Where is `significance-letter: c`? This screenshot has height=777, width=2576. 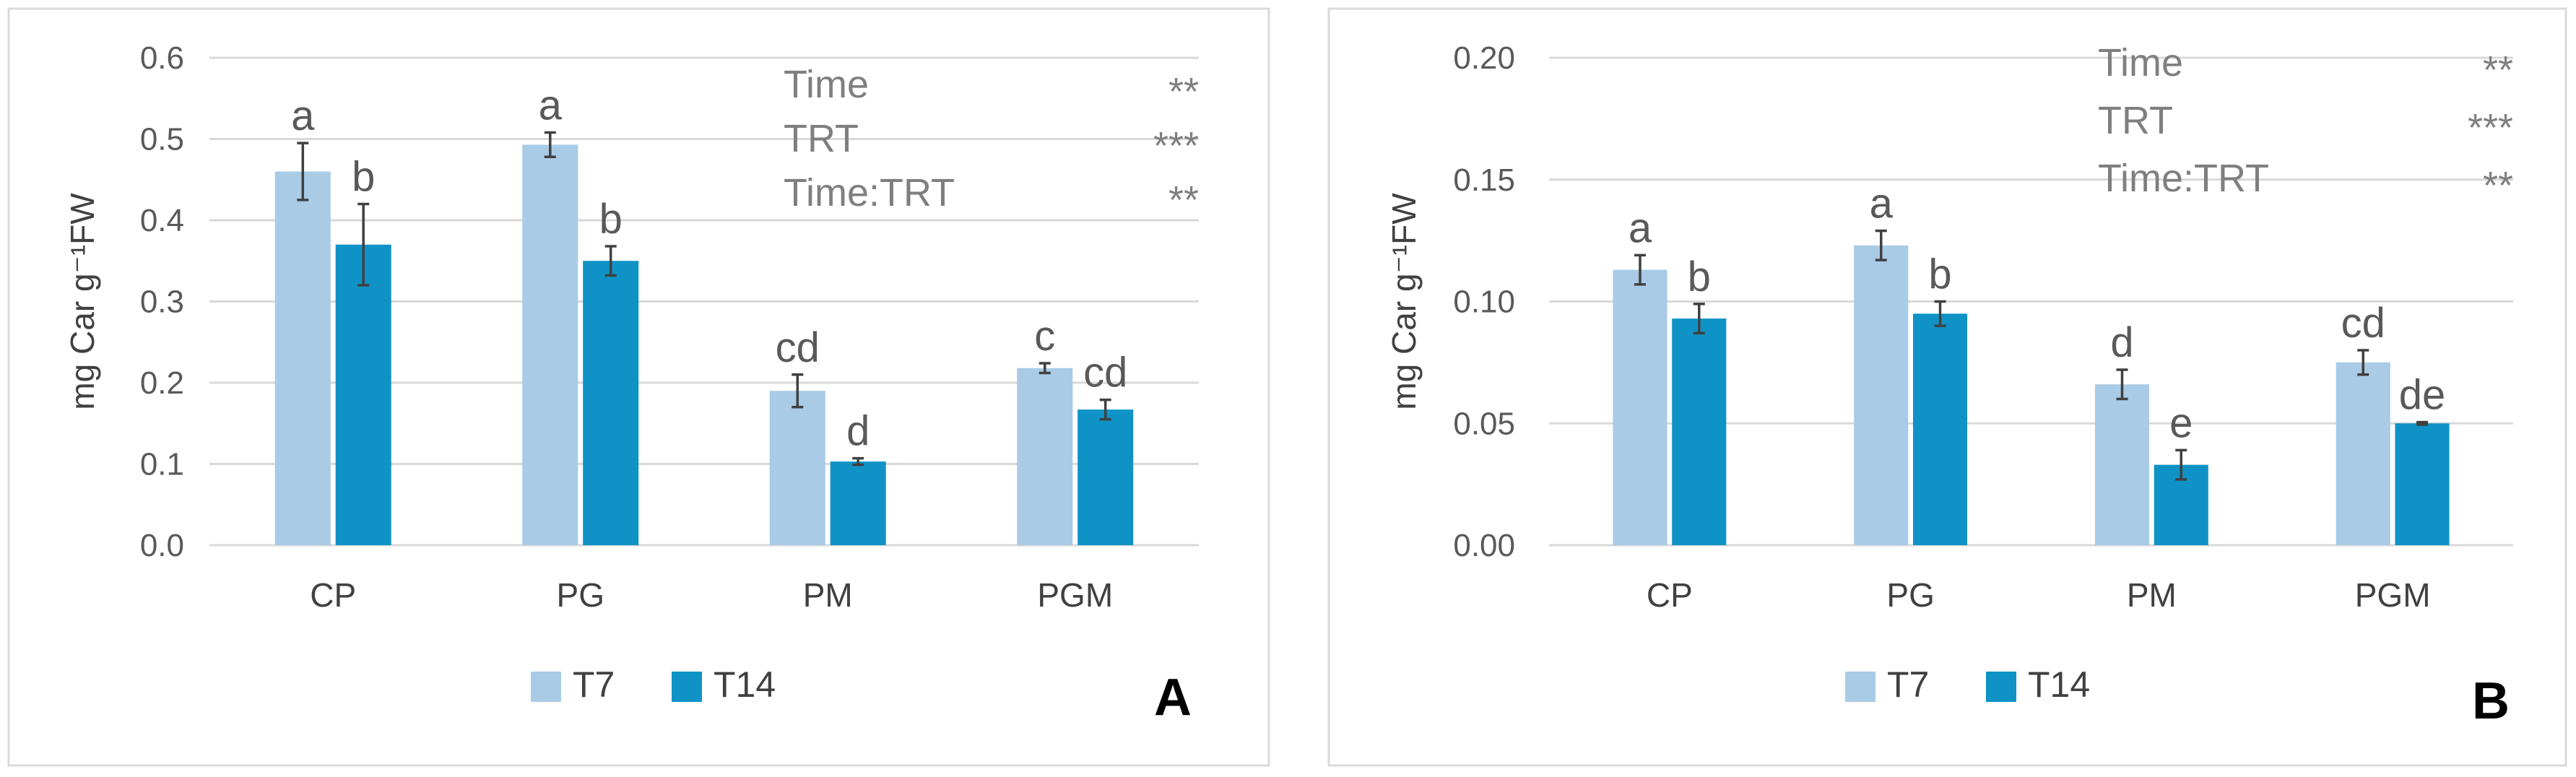
significance-letter: c is located at coordinates (1044, 336).